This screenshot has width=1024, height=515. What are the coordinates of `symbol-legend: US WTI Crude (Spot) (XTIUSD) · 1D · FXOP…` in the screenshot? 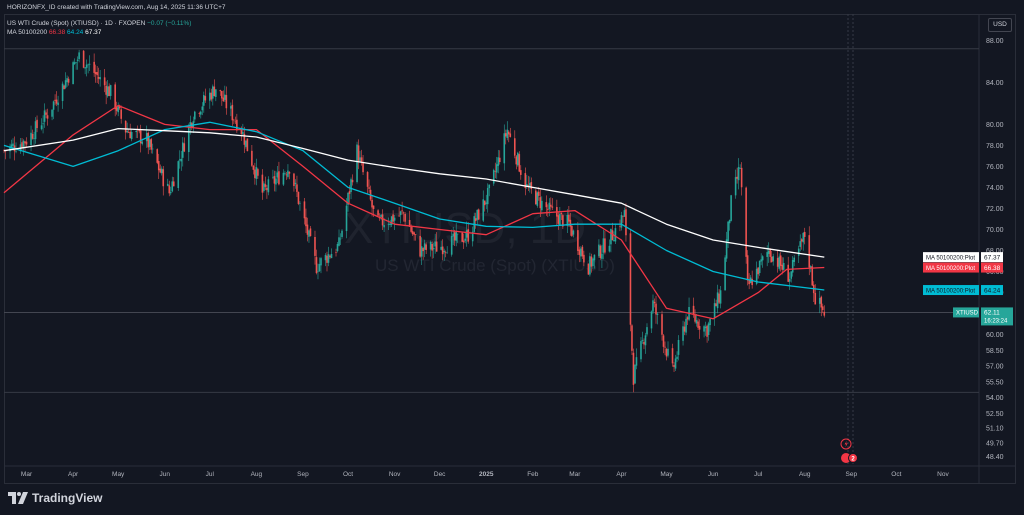 It's located at (99, 23).